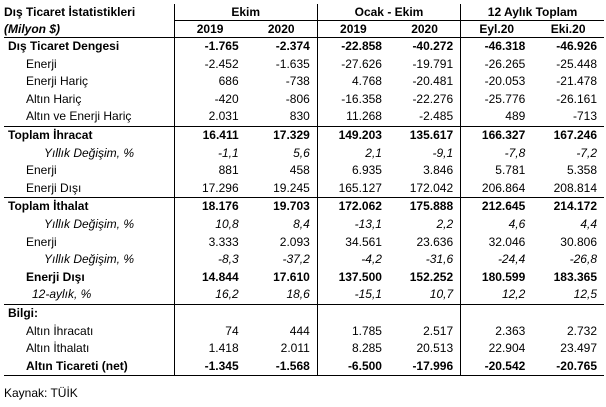 This screenshot has height=407, width=606. What do you see at coordinates (64, 46) in the screenshot?
I see `row-label: Dış Ticaret Dengesi` at bounding box center [64, 46].